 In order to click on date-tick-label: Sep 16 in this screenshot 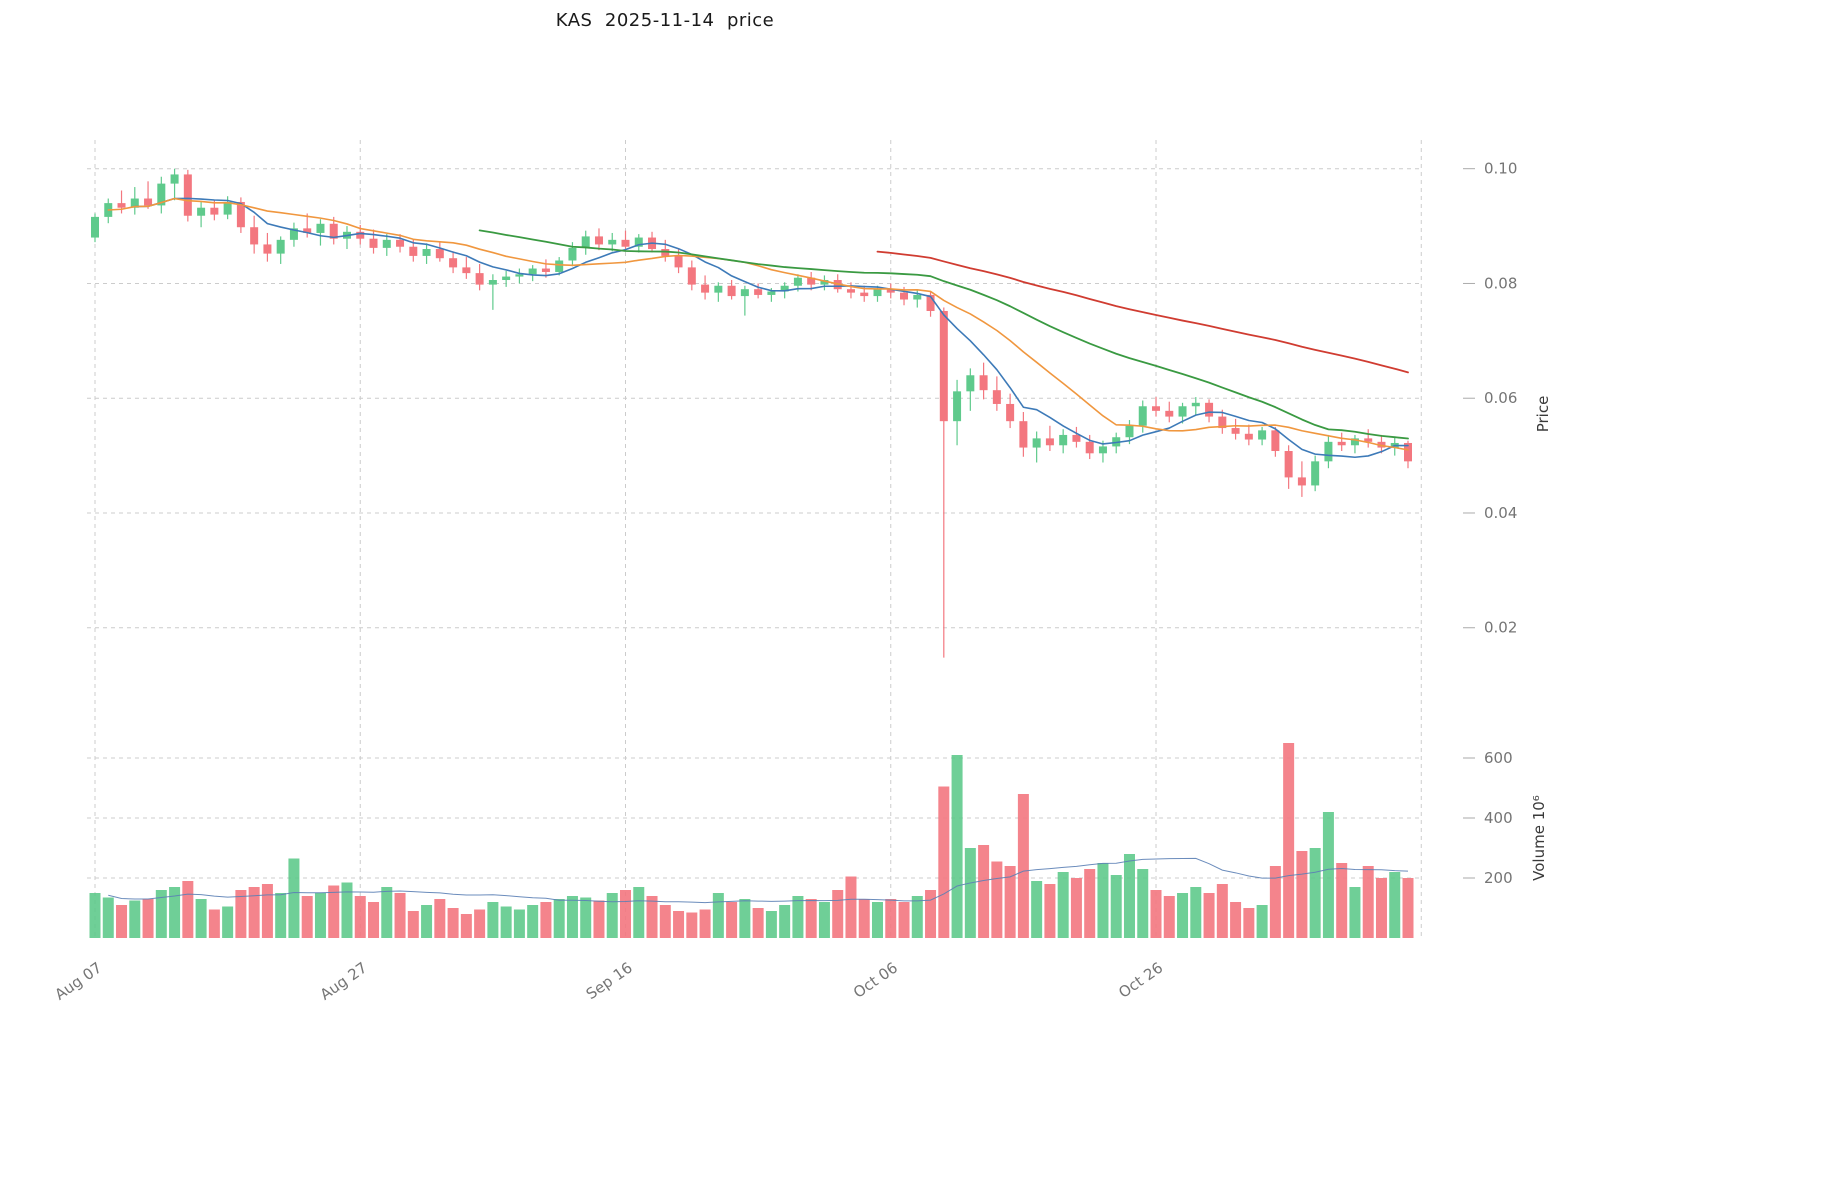, I will do `click(609, 981)`.